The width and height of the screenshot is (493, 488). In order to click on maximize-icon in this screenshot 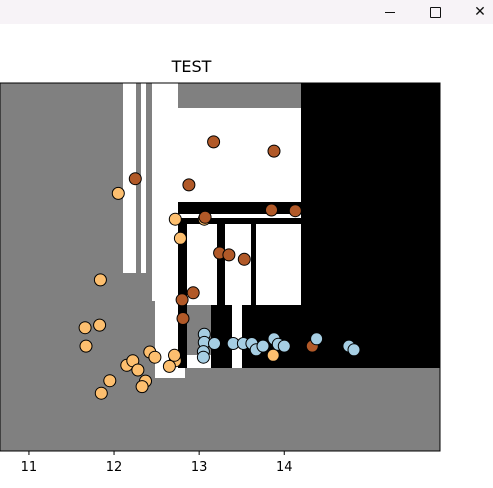, I will do `click(435, 12)`.